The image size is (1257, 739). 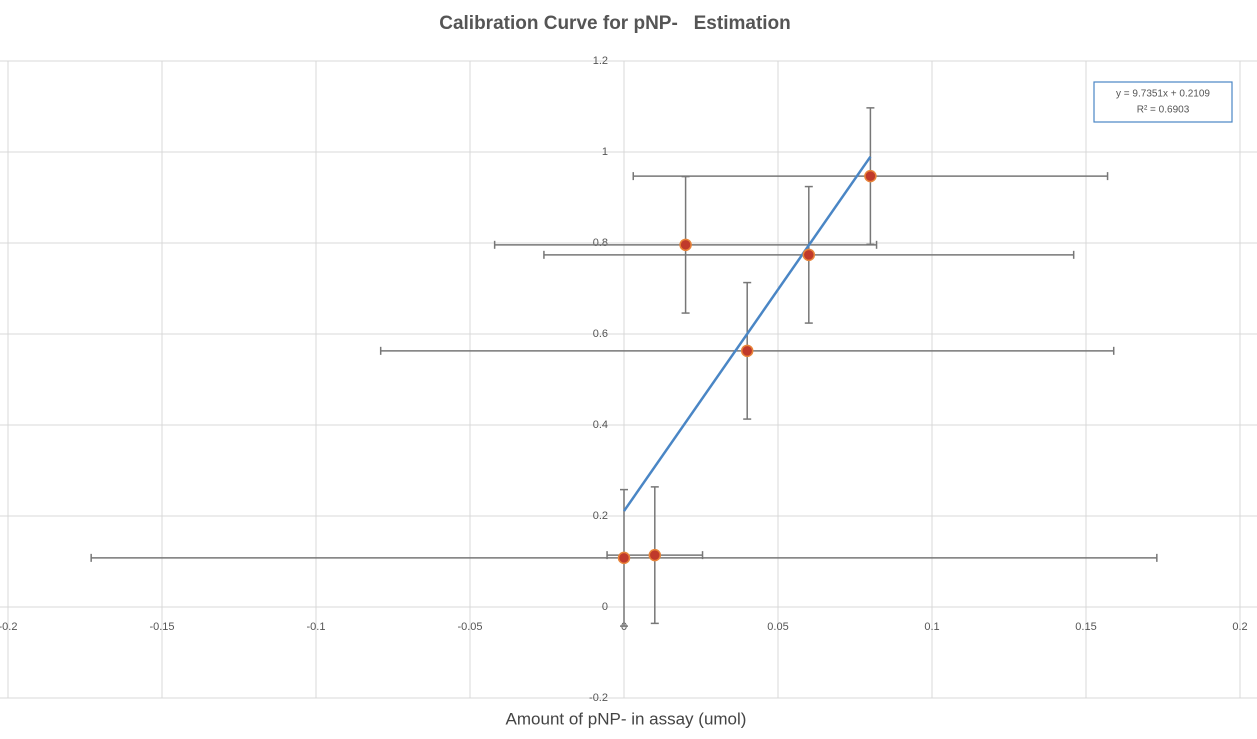 I want to click on equation-box, so click(x=1163, y=102).